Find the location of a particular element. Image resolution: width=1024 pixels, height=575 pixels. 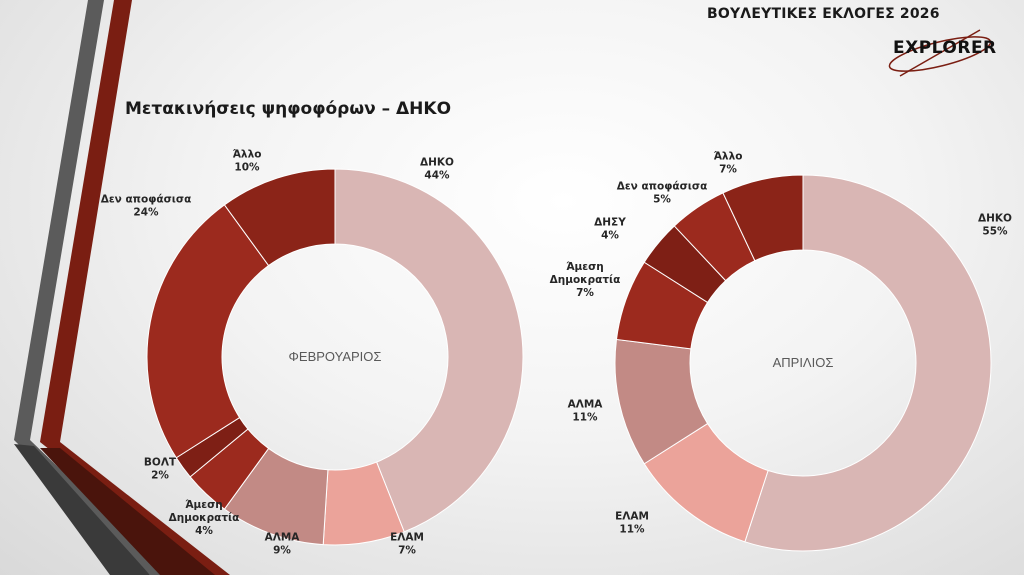

slide-title: Μετακινήσεις ψηφοφόρων – ΔΗΚΟ is located at coordinates (288, 109).